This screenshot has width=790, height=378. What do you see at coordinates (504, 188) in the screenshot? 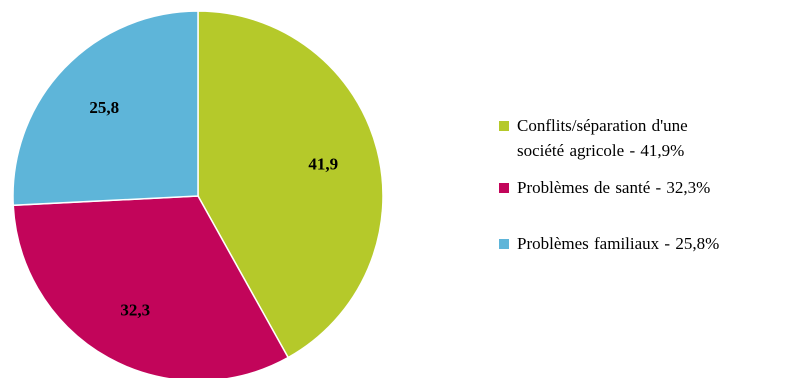
I see `legend-swatch-sante` at bounding box center [504, 188].